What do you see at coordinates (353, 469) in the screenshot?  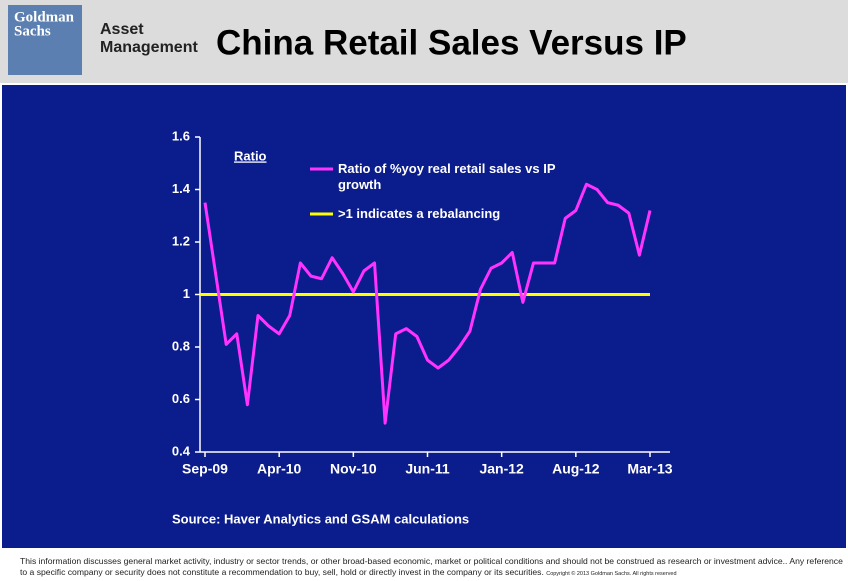 I see `x-tick-label: Nov-10` at bounding box center [353, 469].